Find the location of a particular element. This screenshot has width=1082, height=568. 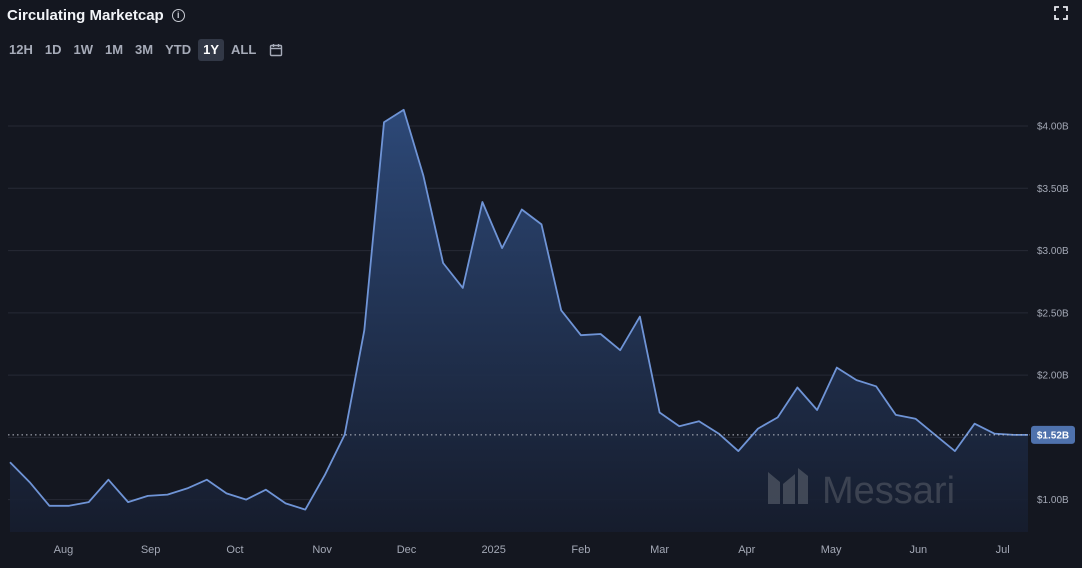

x-tick-label: Oct is located at coordinates (234, 550).